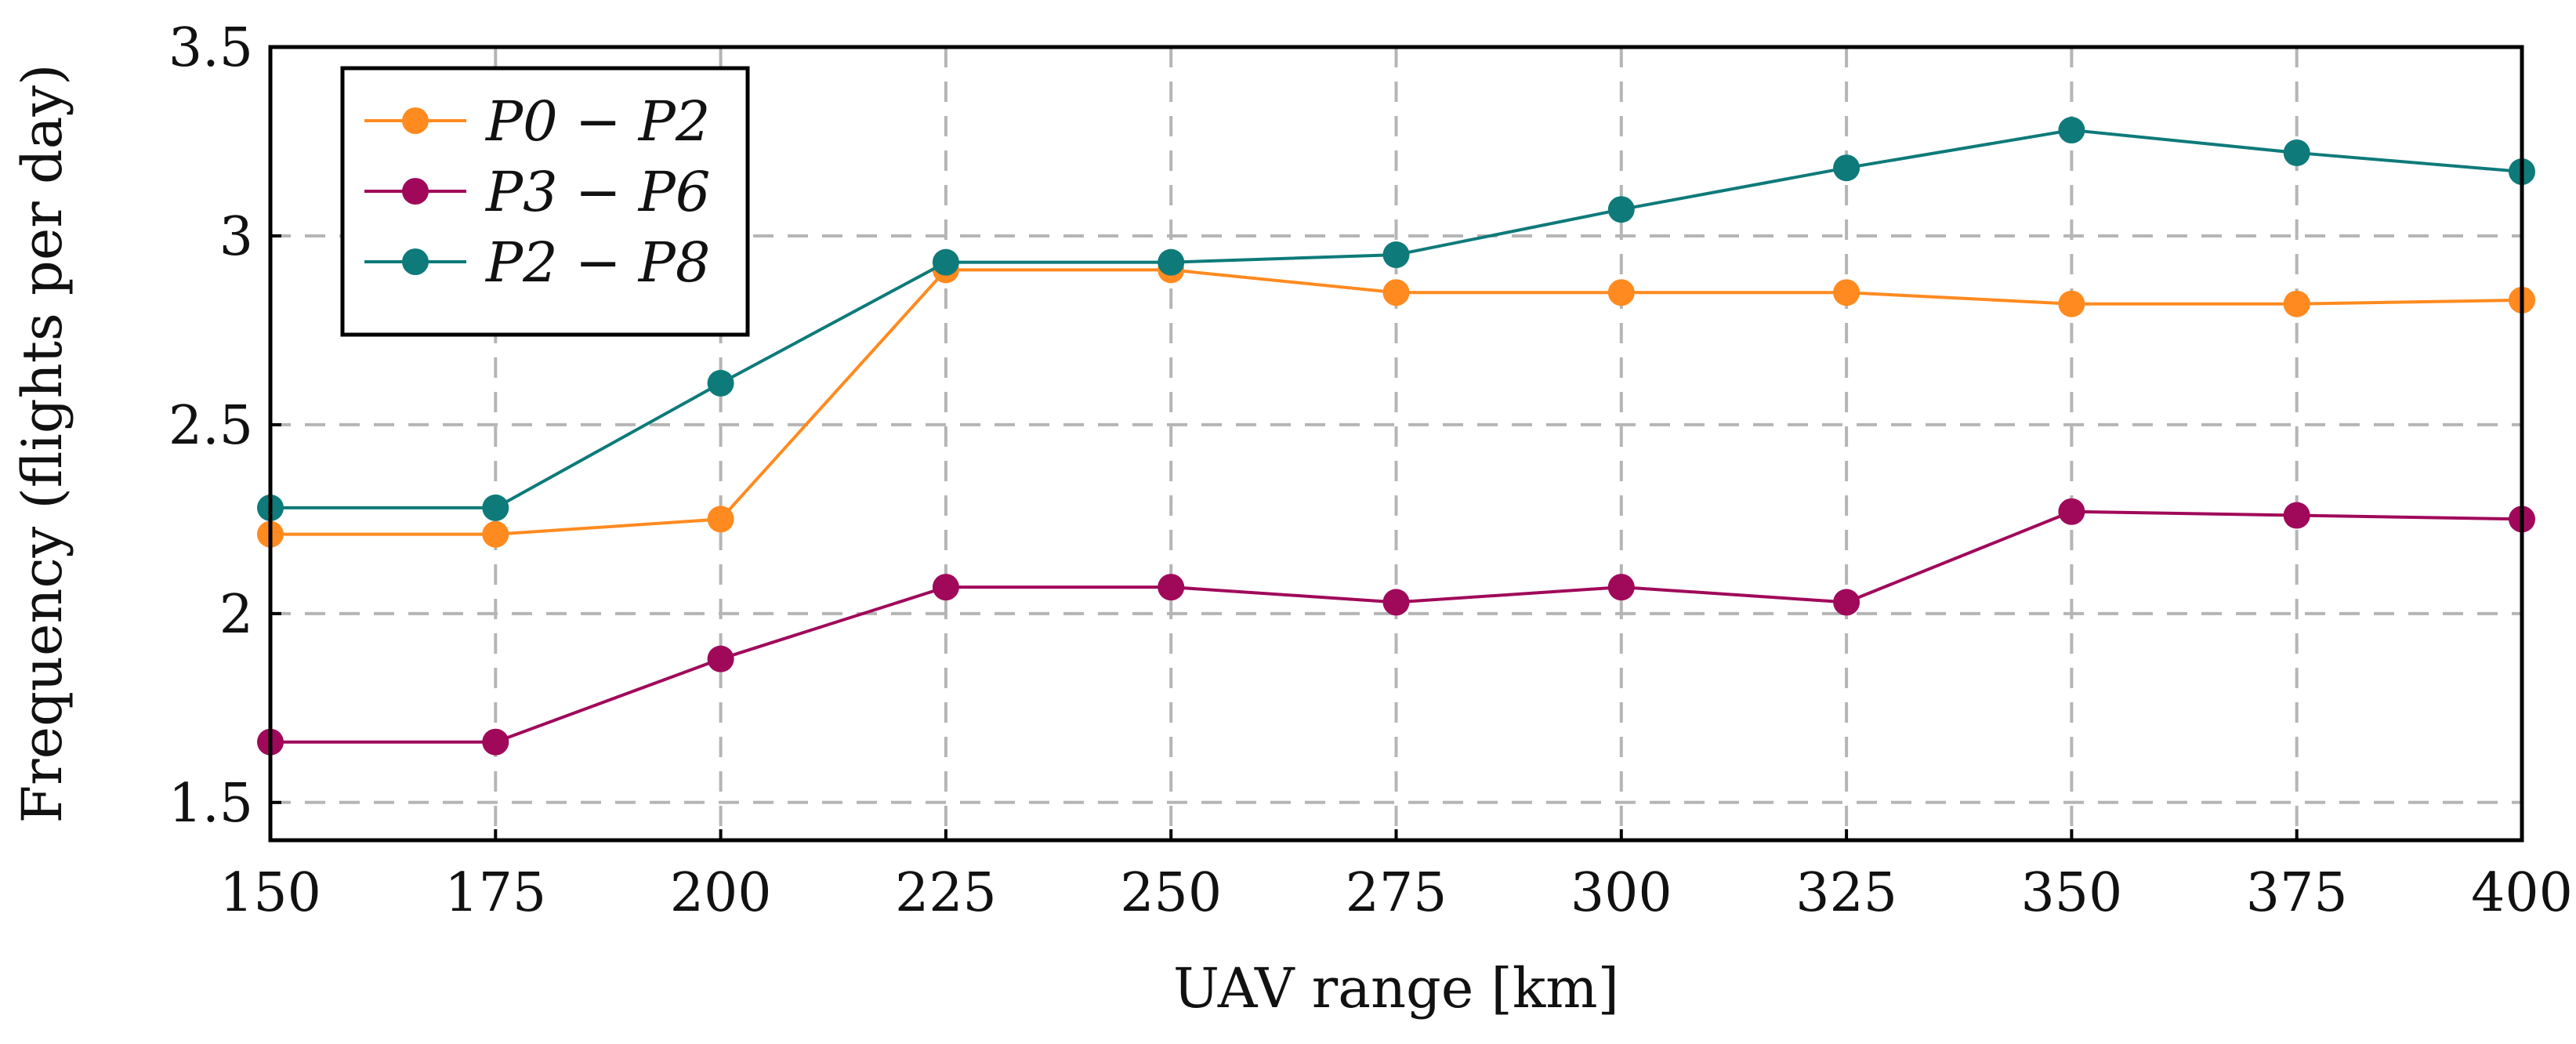 The image size is (2576, 1044). What do you see at coordinates (495, 893) in the screenshot?
I see `x-tick-label: 175` at bounding box center [495, 893].